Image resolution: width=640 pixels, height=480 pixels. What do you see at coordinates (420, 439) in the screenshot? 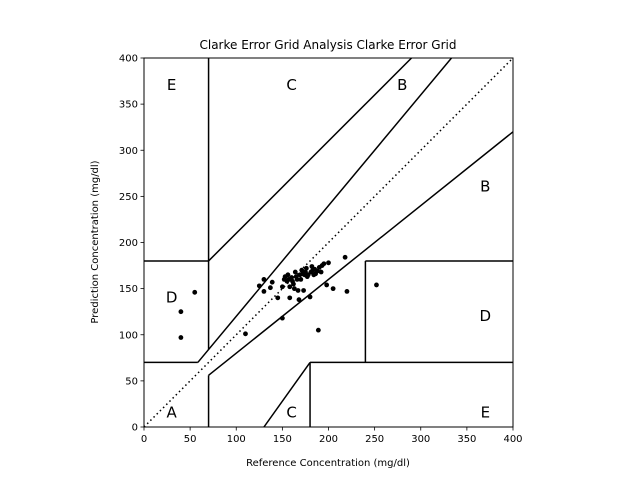
I see `x-tick-label: 300` at bounding box center [420, 439].